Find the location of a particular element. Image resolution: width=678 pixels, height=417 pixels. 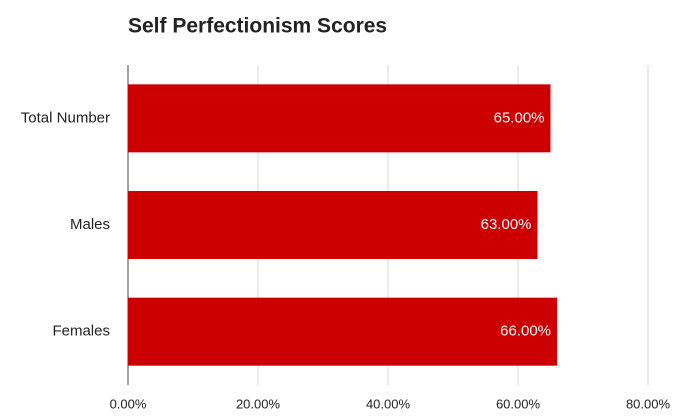

y-tick-label: Females is located at coordinates (81, 331).